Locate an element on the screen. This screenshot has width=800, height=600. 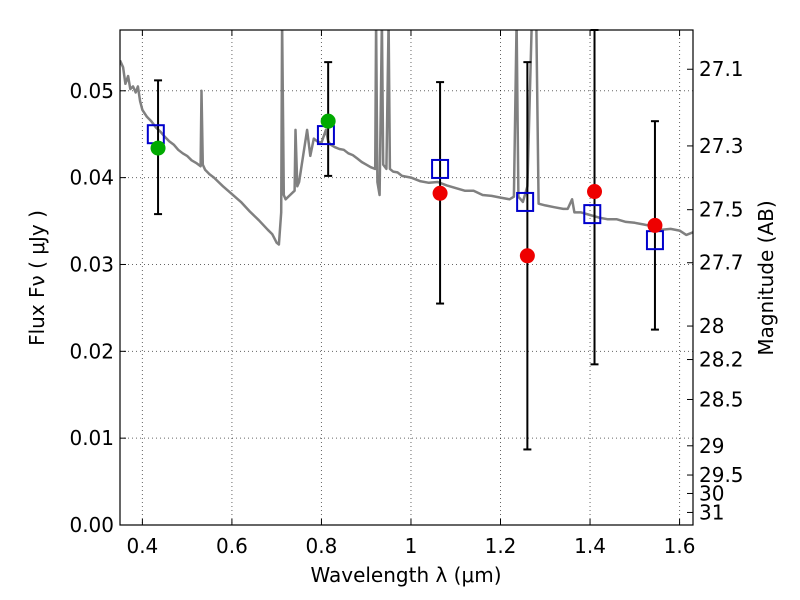
right-tick-label: 27.1 is located at coordinates (721, 69).